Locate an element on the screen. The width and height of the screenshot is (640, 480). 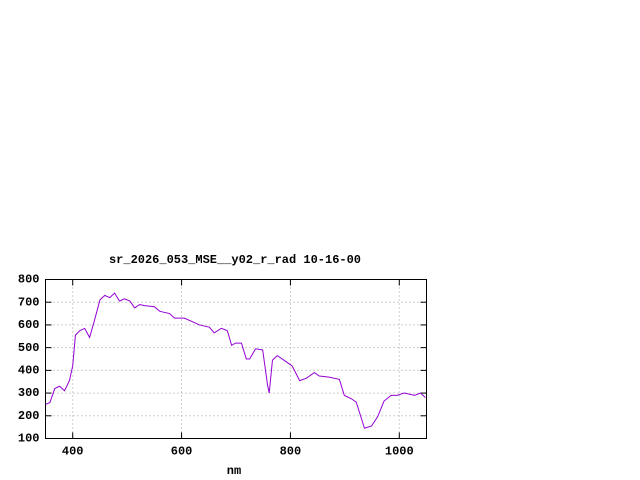
x-axis-label: nm is located at coordinates (234, 471).